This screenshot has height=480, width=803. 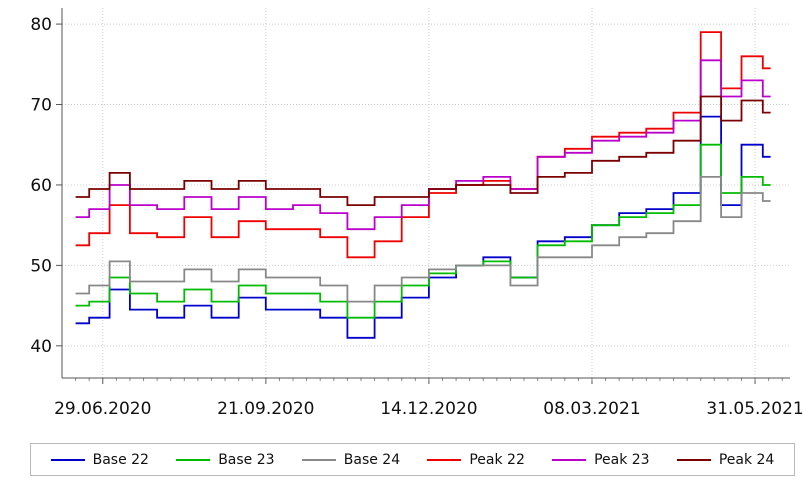 What do you see at coordinates (120, 459) in the screenshot?
I see `legend-label: Base 22` at bounding box center [120, 459].